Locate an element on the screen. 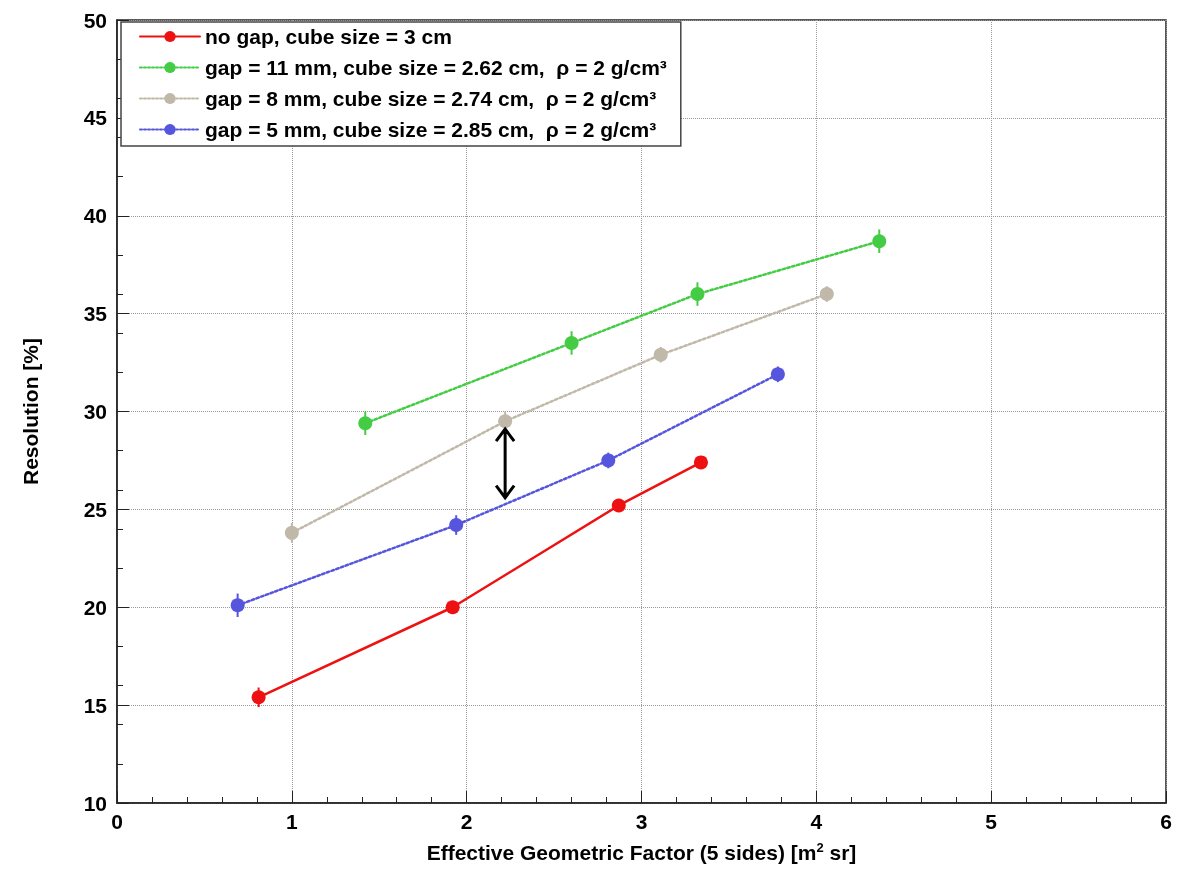  y-tick-label: 15 is located at coordinates (95, 705).